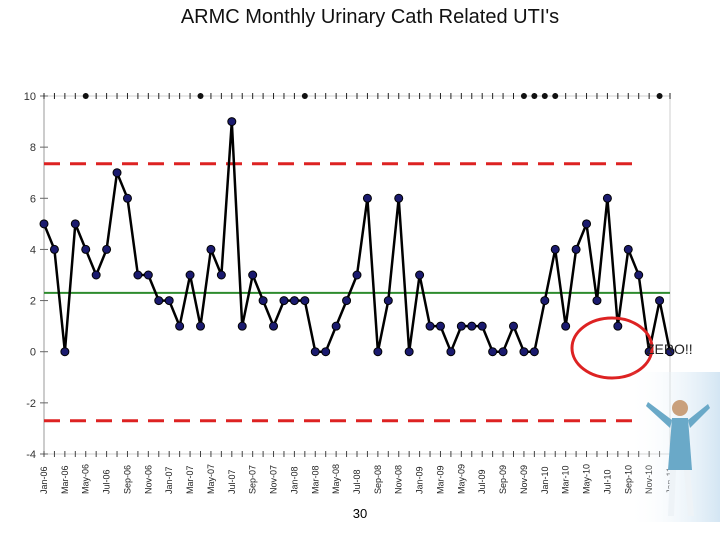 Image resolution: width=720 pixels, height=540 pixels. Describe the element at coordinates (566, 479) in the screenshot. I see `x-tick-label: Mar-10` at that location.